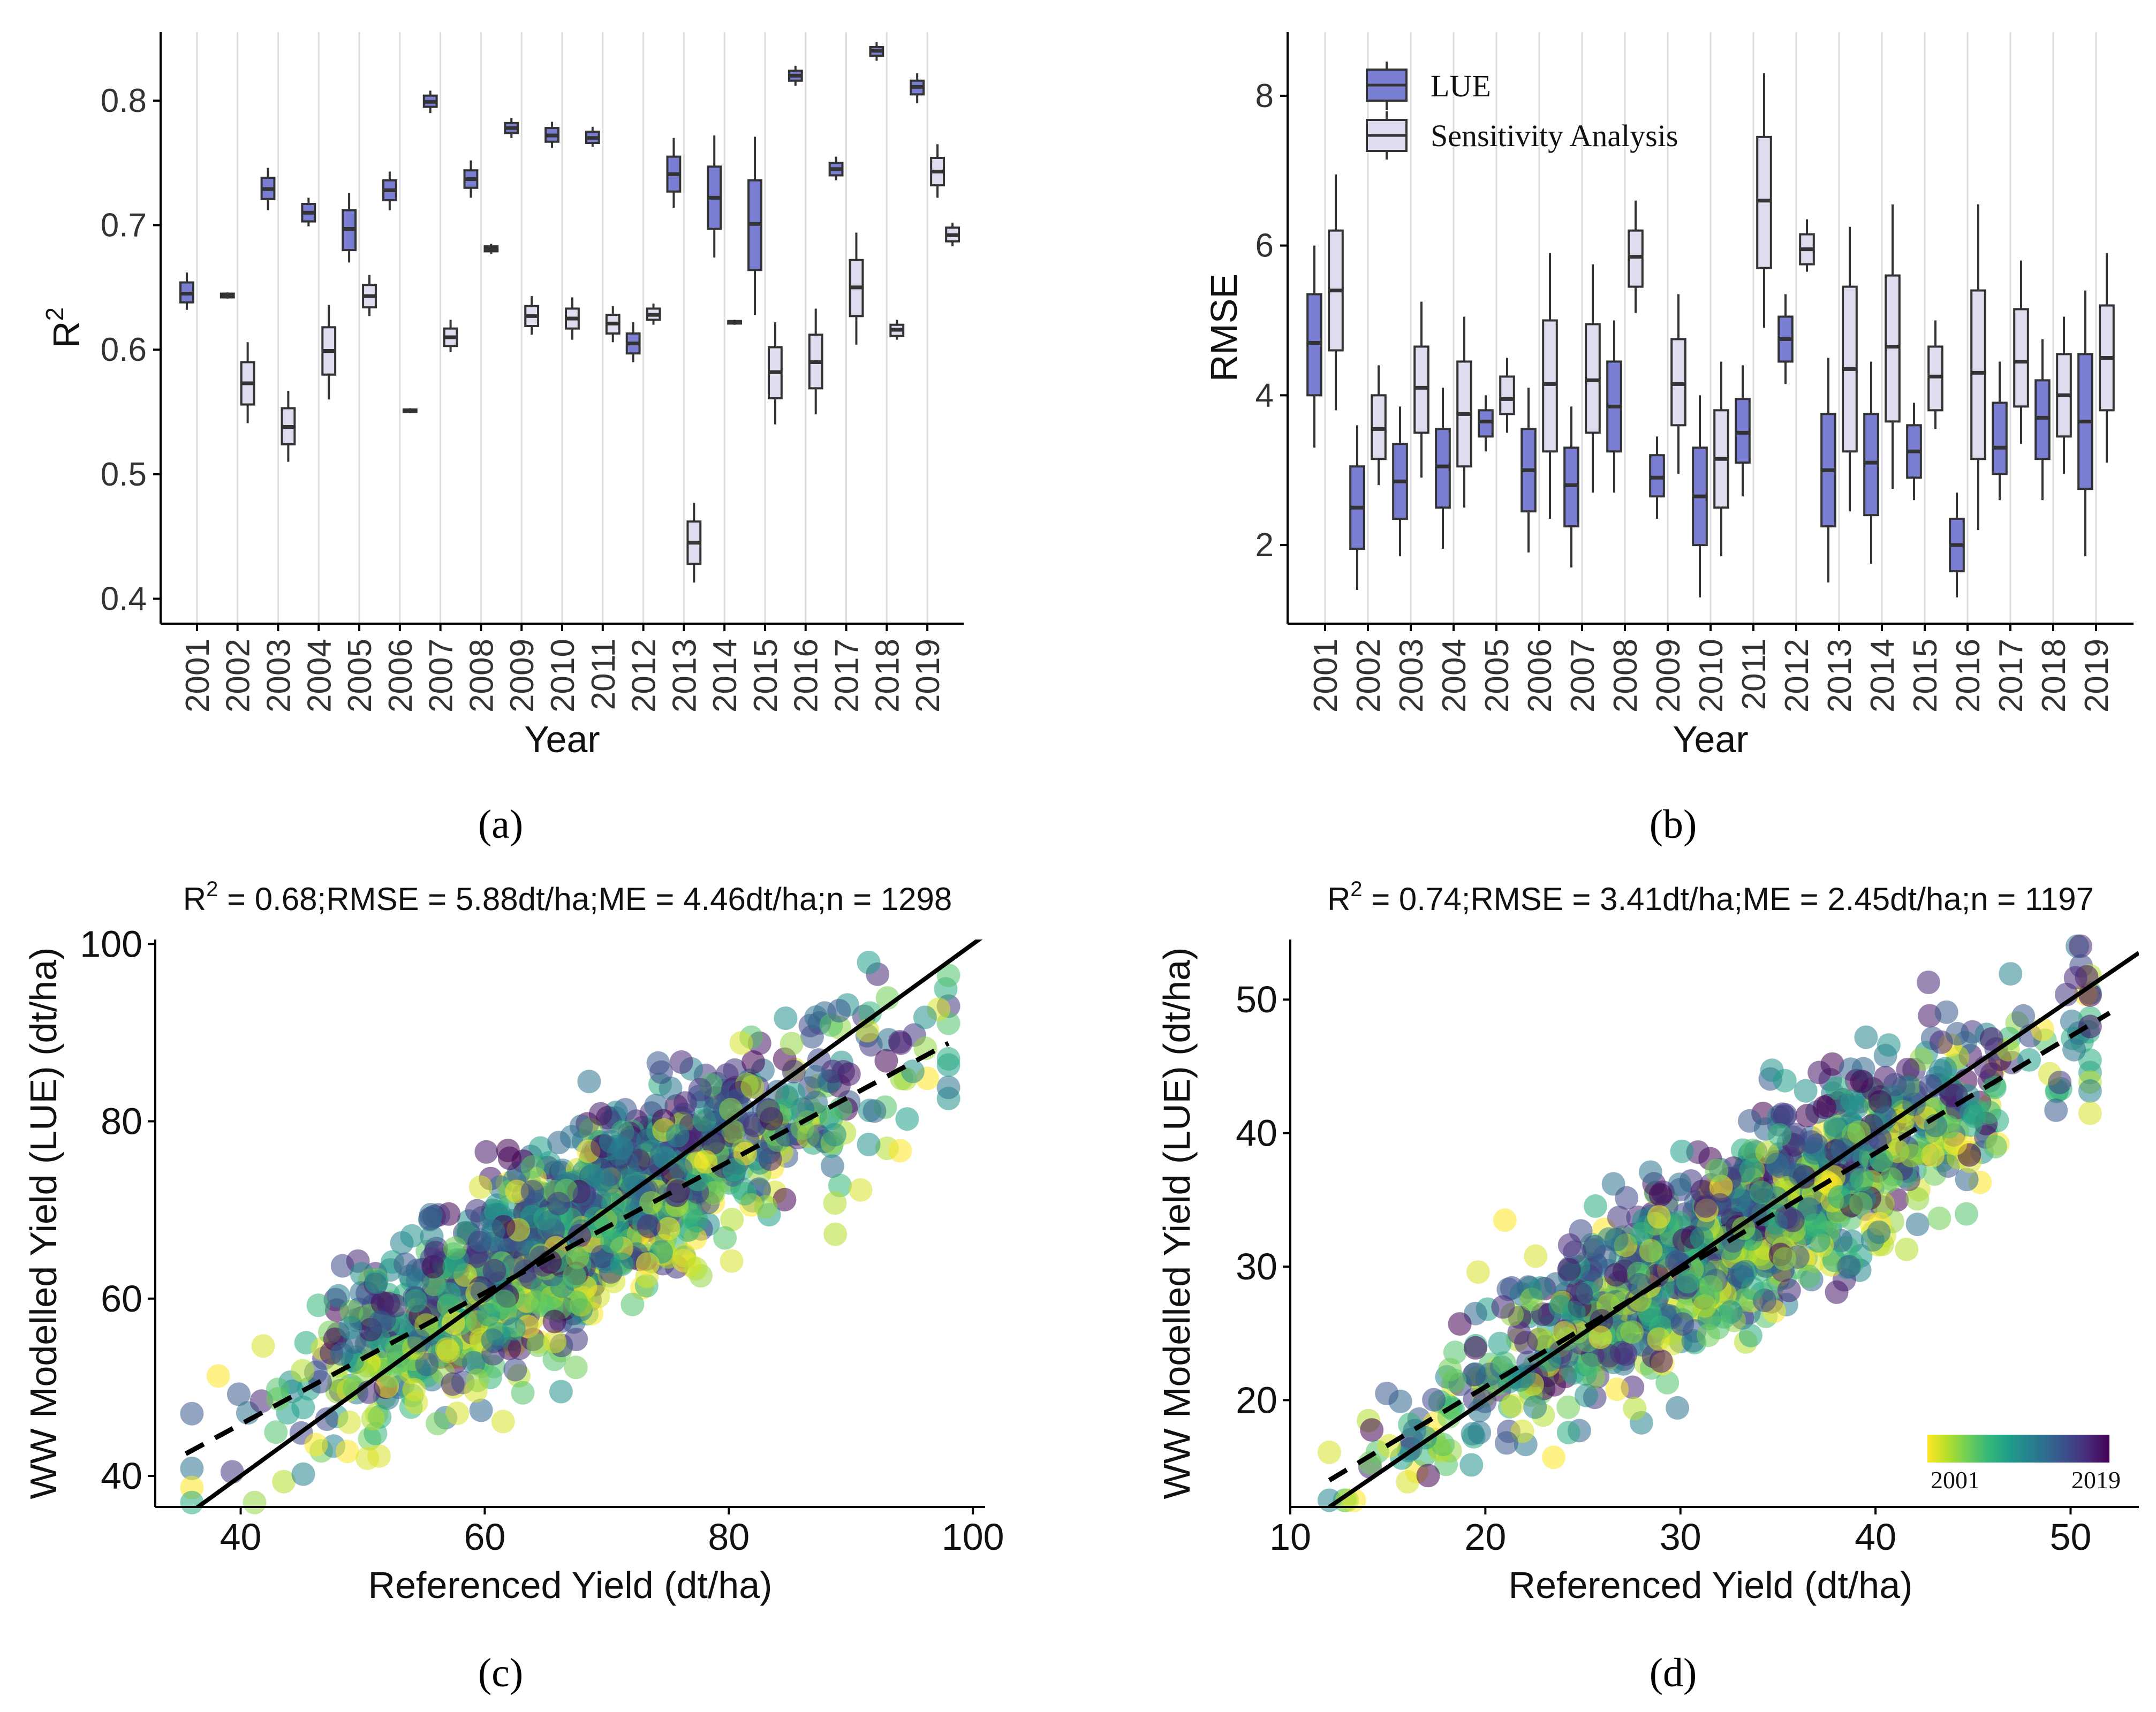  What do you see at coordinates (1712, 676) in the screenshot?
I see `x-tick-2010: 2010` at bounding box center [1712, 676].